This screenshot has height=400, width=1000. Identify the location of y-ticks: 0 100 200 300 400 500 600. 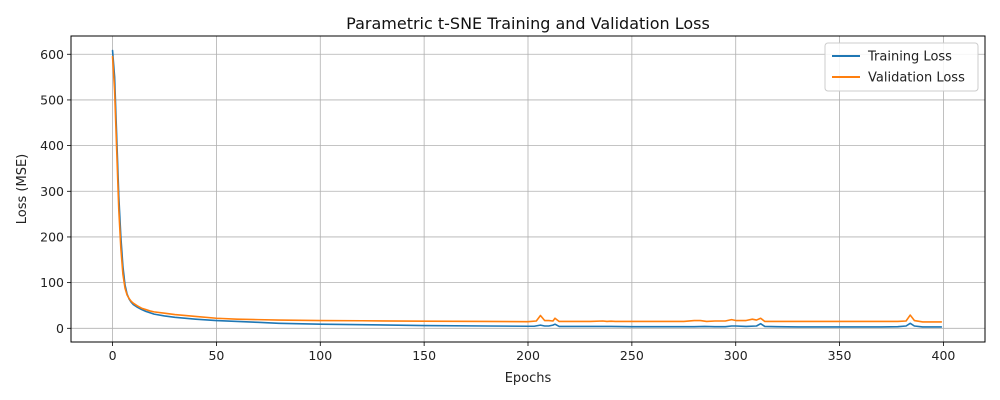
(55, 191).